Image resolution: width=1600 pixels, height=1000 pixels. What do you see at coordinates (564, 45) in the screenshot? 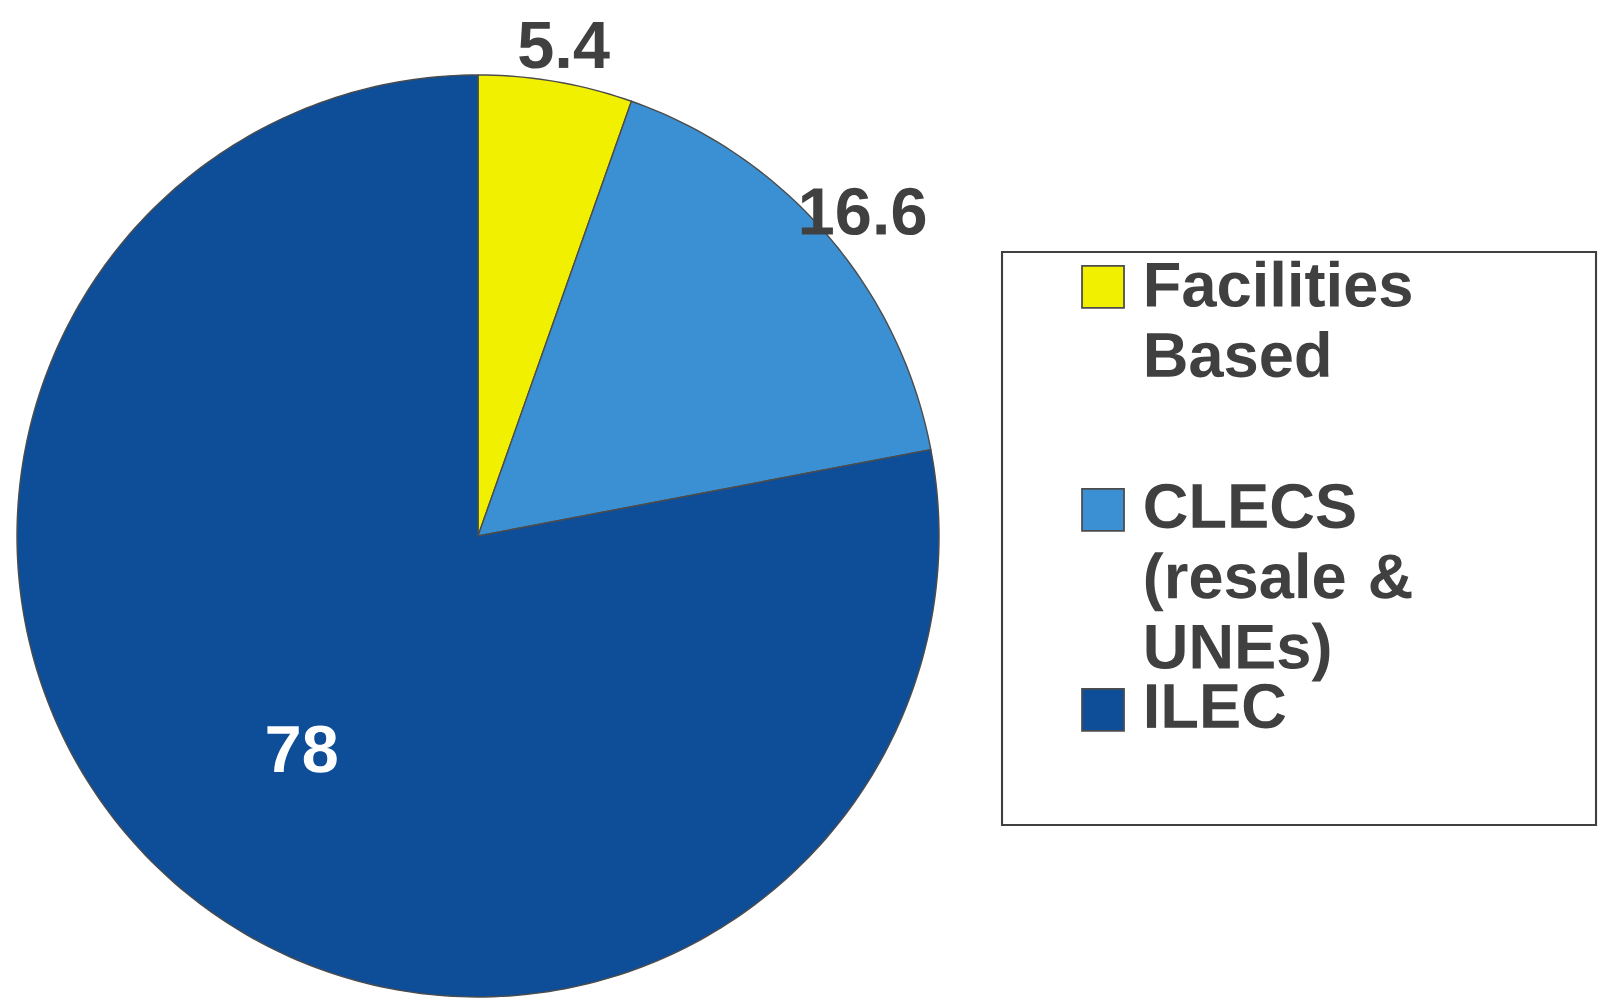
I see `data-label: 5.4` at bounding box center [564, 45].